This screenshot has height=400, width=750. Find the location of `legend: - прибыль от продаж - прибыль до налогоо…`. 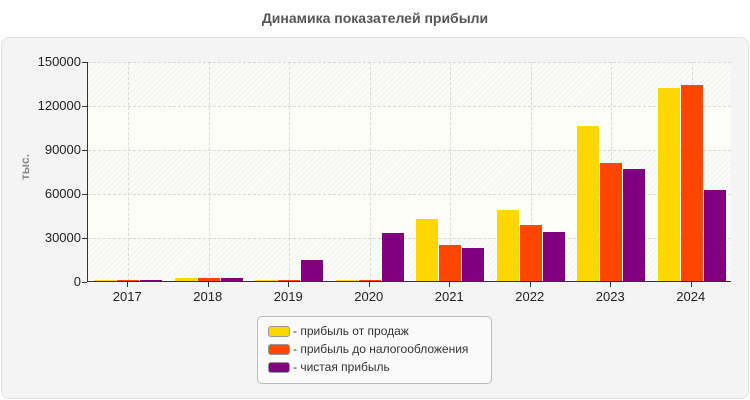

legend: - прибыль от продаж - прибыль до налогоо… is located at coordinates (374, 350).